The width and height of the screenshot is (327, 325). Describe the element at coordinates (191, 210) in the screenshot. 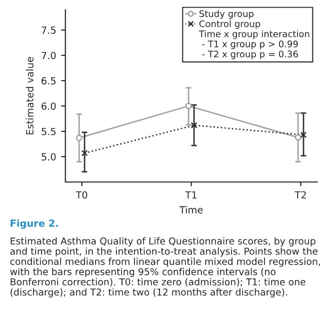

I see `x-axis-title: Time` at that location.